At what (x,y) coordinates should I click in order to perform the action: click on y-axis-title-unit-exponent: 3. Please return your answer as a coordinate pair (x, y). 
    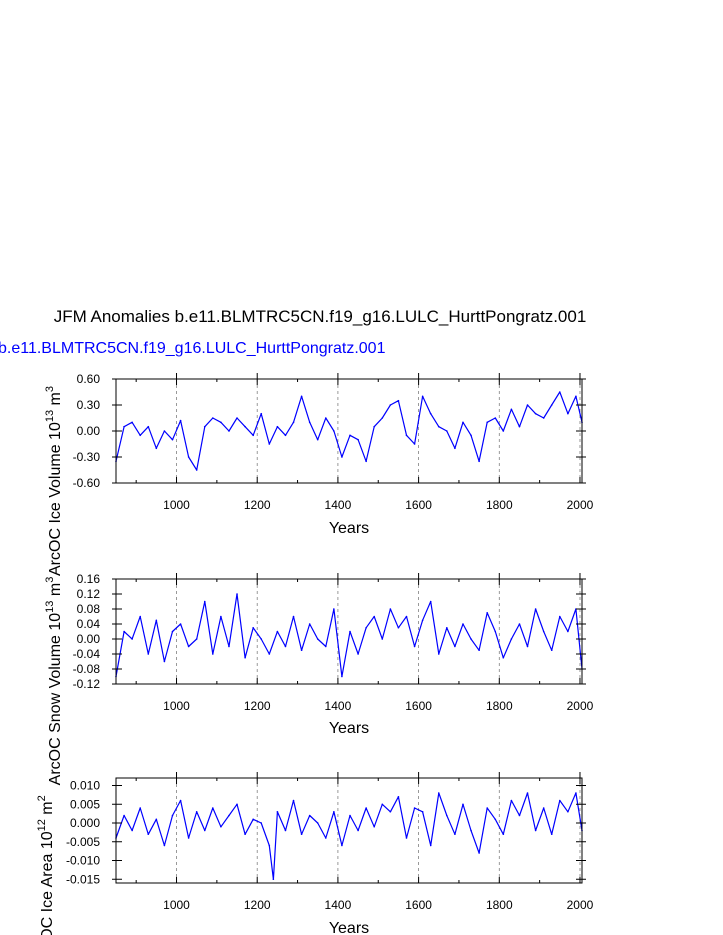
    Looking at the image, I should click on (50, 389).